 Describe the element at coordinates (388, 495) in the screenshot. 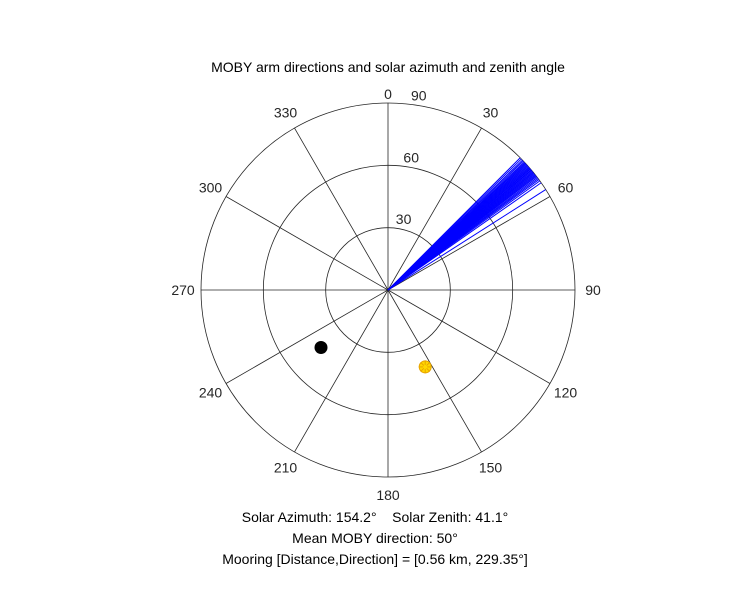

I see `theta-tick-label-180: 180` at that location.